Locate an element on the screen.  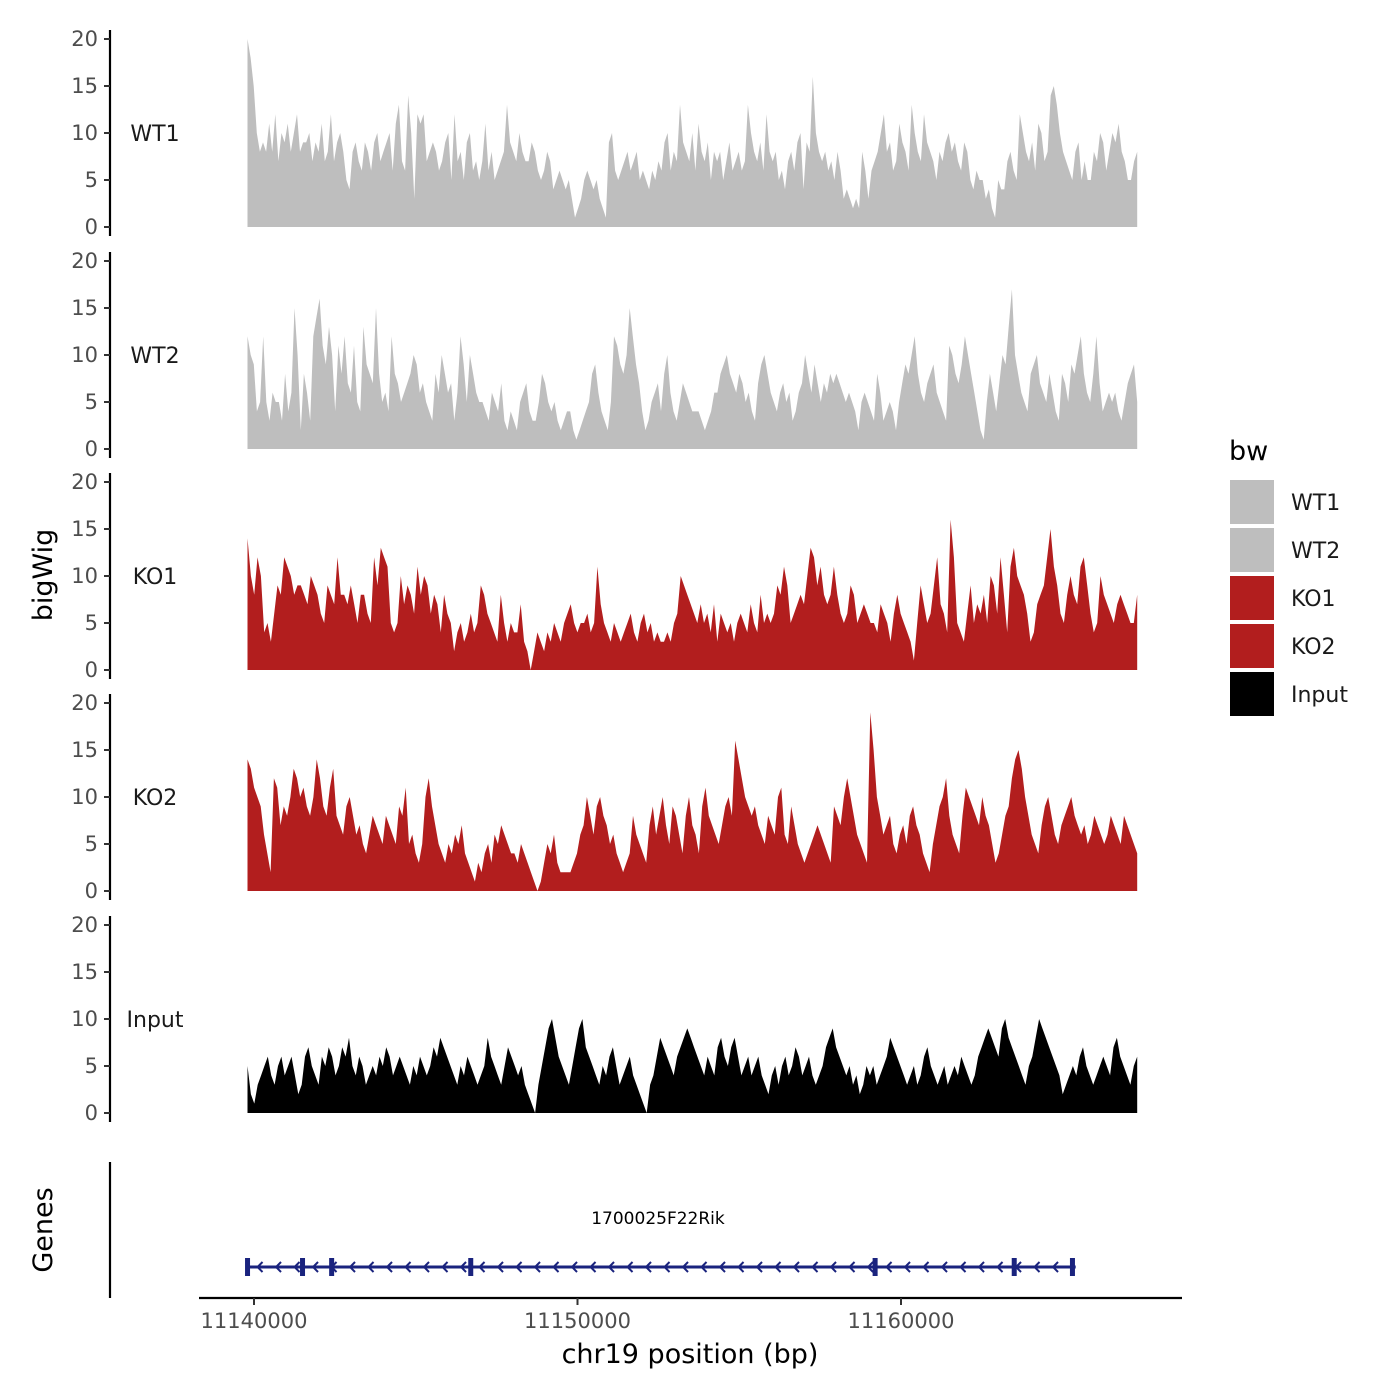
track-ko1: 0 5 10 15 20 KO1 is located at coordinates (604, 576).